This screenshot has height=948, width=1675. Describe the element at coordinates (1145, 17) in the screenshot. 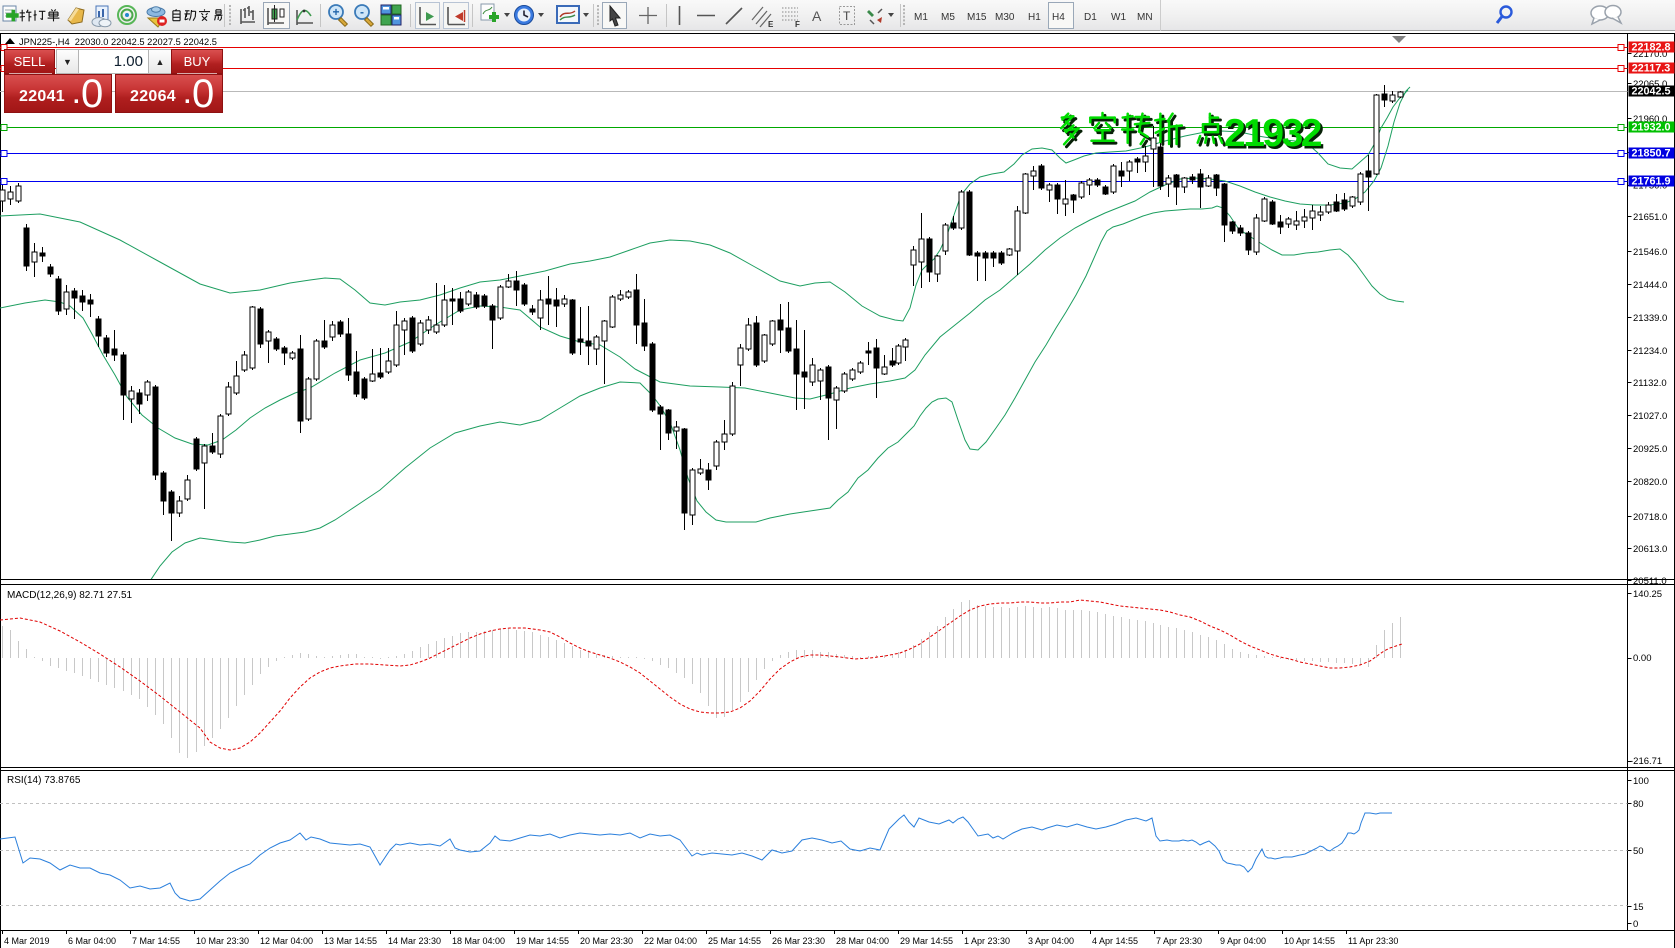

I see `svg-text: MN` at that location.